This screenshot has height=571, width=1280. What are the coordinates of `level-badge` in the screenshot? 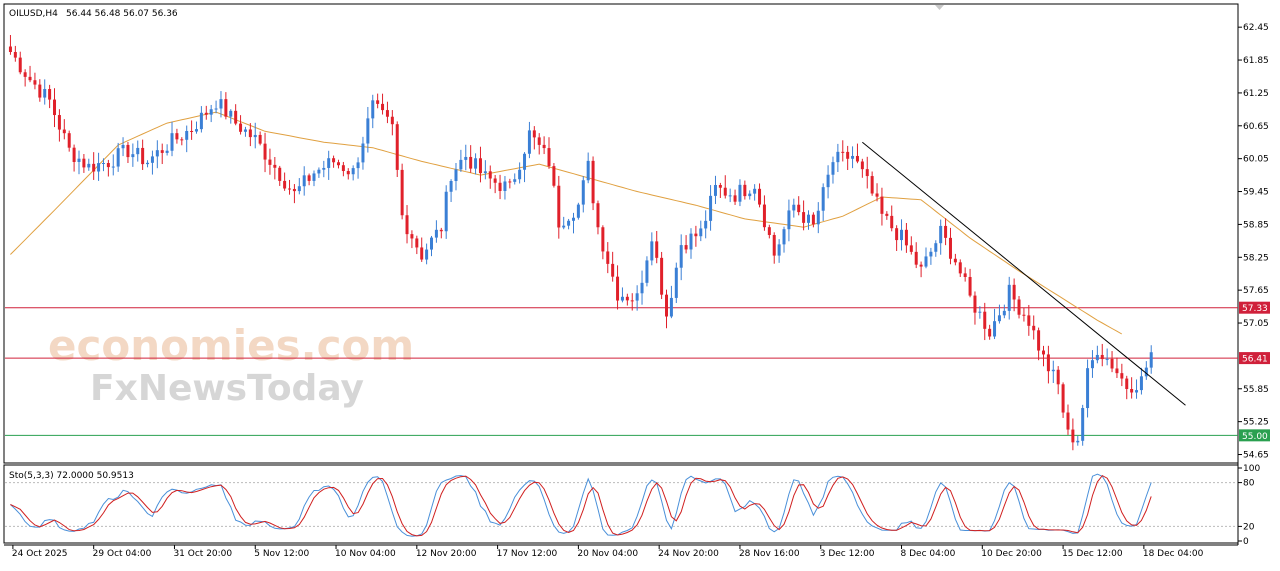 It's located at (1254, 307).